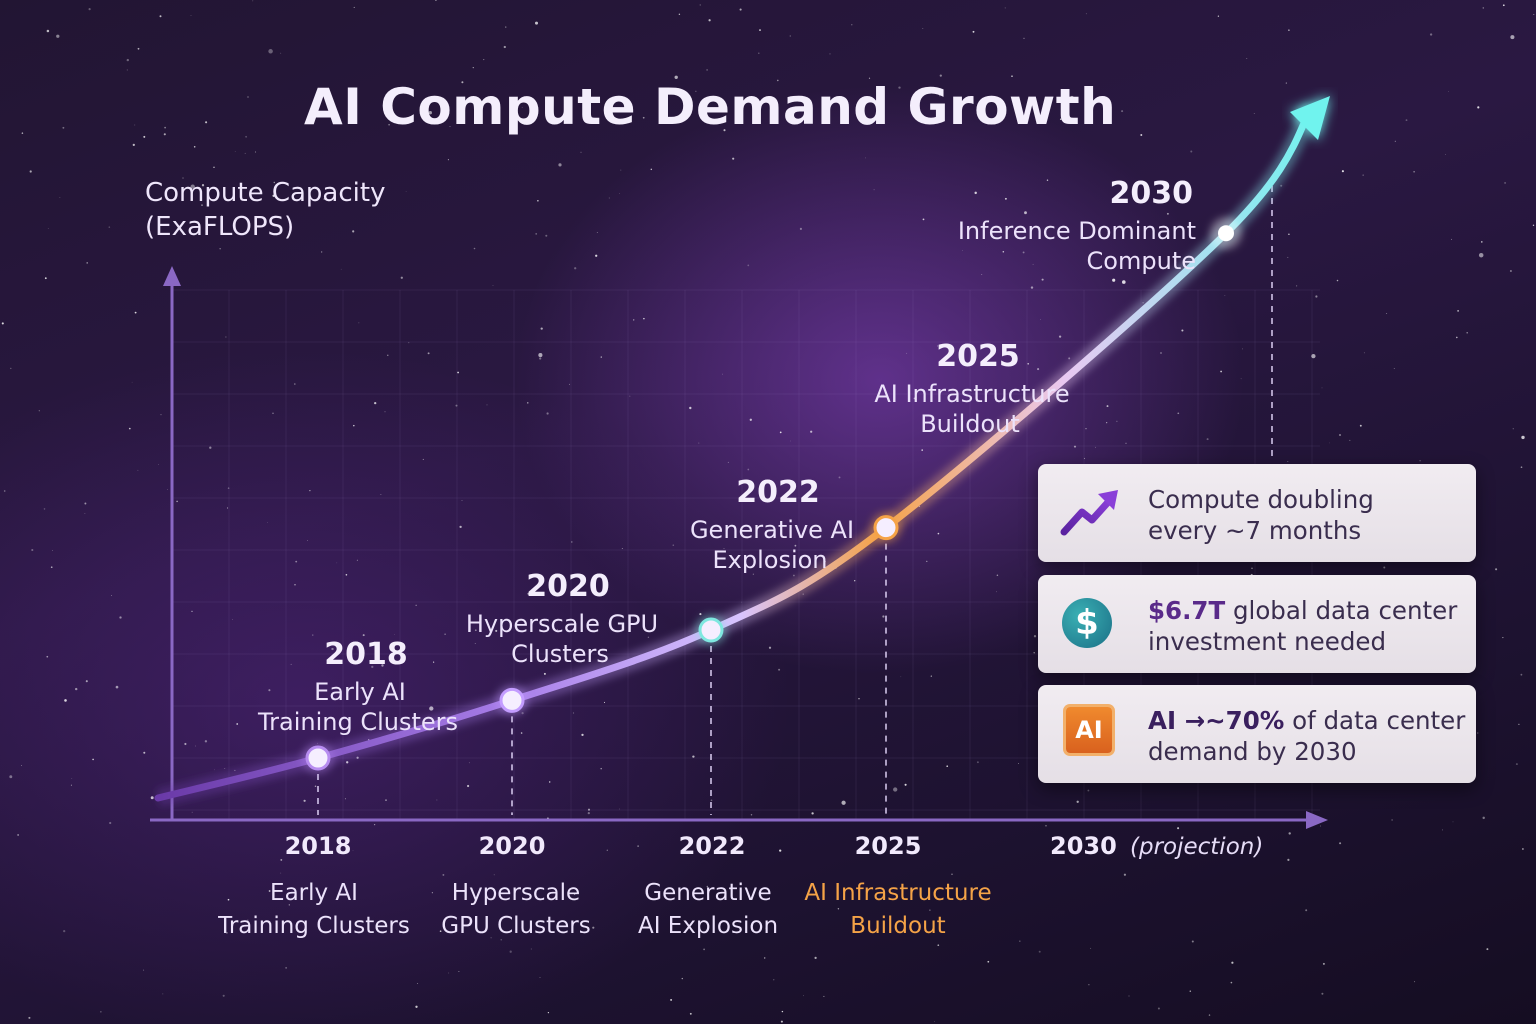  Describe the element at coordinates (1317, 820) in the screenshot. I see `x-axis-arrowhead` at that location.